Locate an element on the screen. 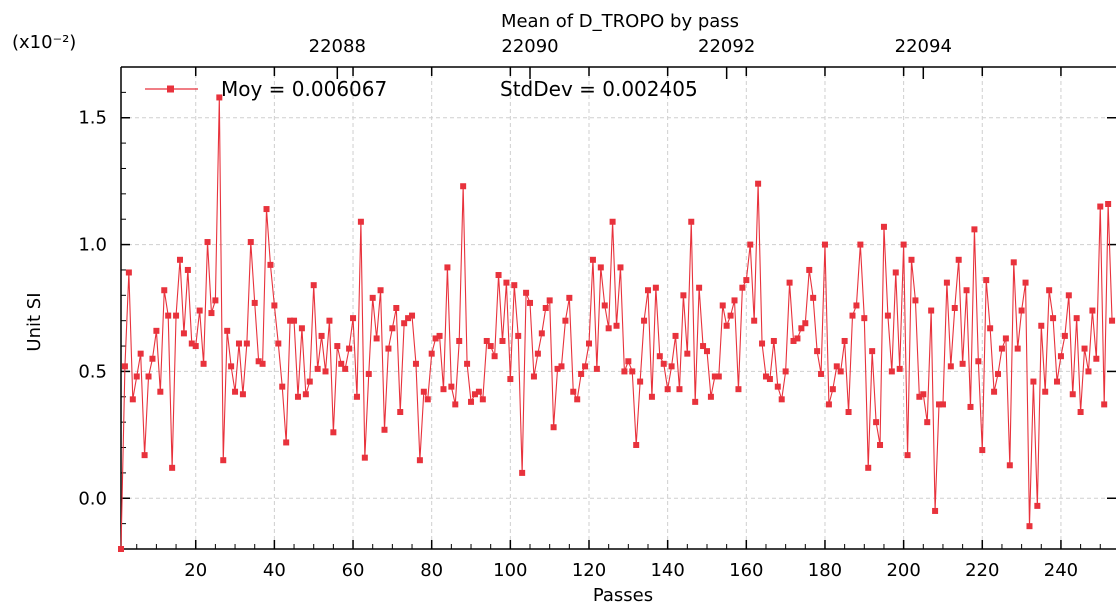  chart-title: Mean of D_TROPO by pass is located at coordinates (620, 21).